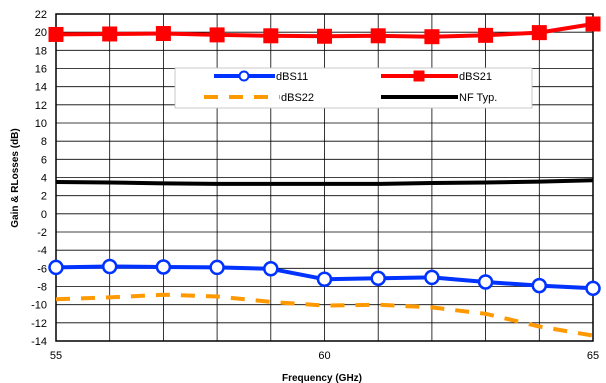  Describe the element at coordinates (42, 288) in the screenshot. I see `y-tick-label: -8` at that location.